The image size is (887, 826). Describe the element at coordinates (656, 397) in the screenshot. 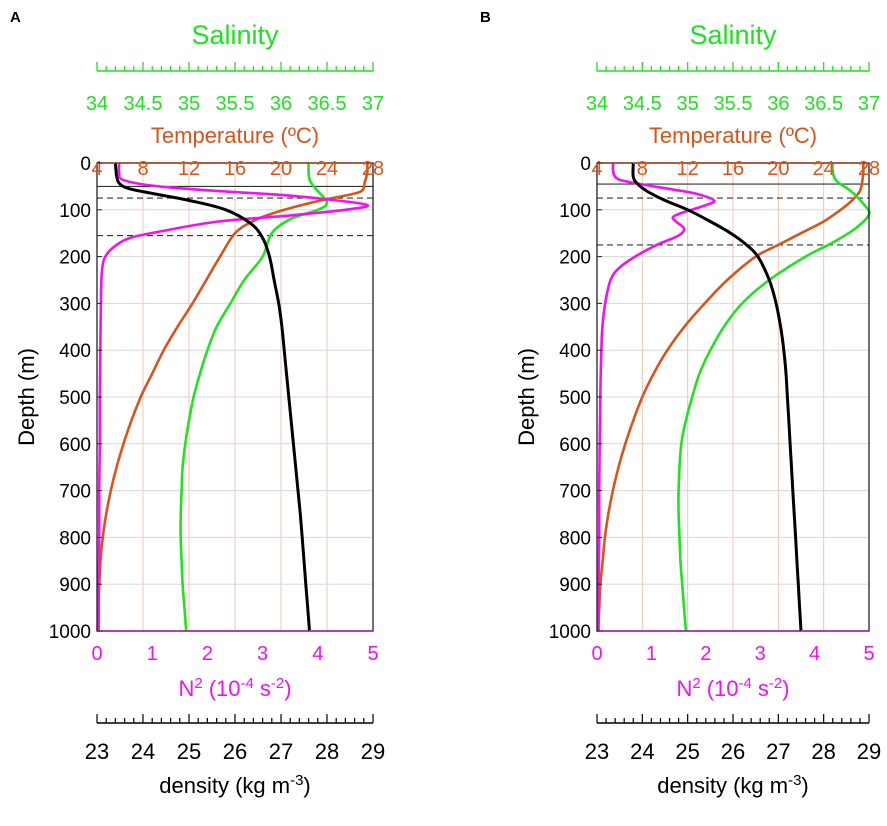

I see `n2-profile-line` at that location.